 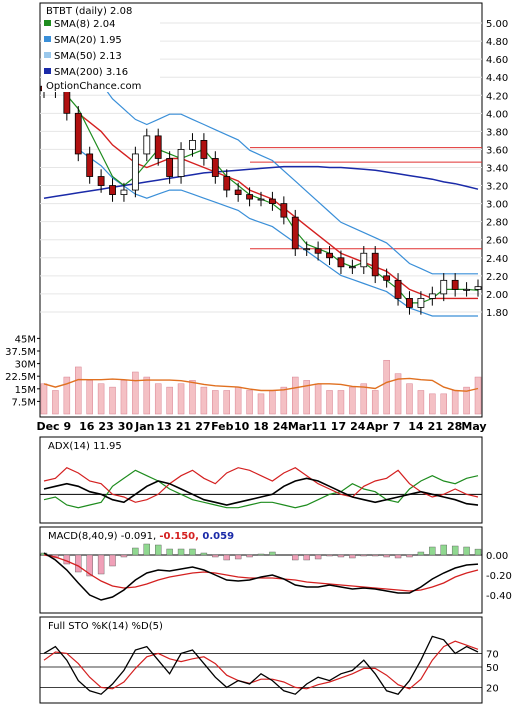 I want to click on volume-tick-label: 45M, so click(x=25, y=339).